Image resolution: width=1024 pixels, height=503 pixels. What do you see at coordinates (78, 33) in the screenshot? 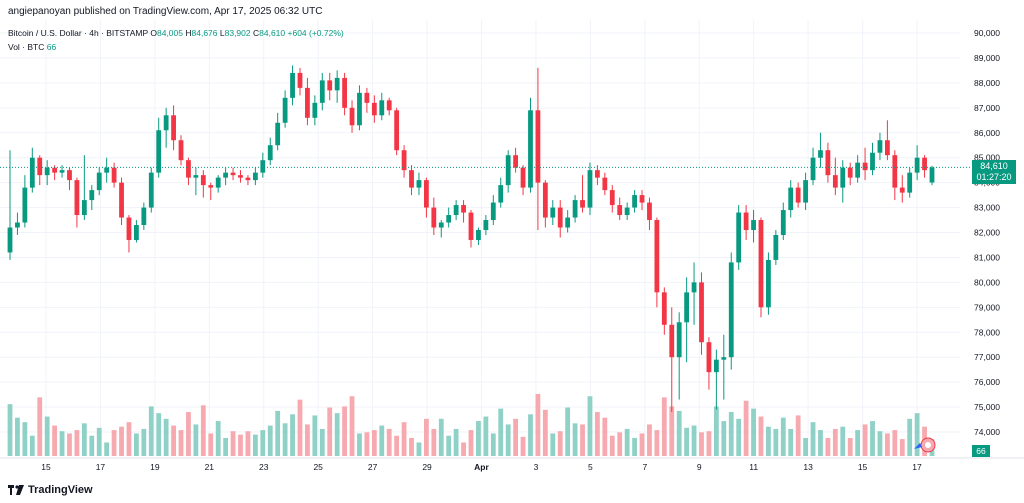
I see `symbol-label: Bitcoin / U.S. Dollar · 4h · BITSTAMP` at bounding box center [78, 33].